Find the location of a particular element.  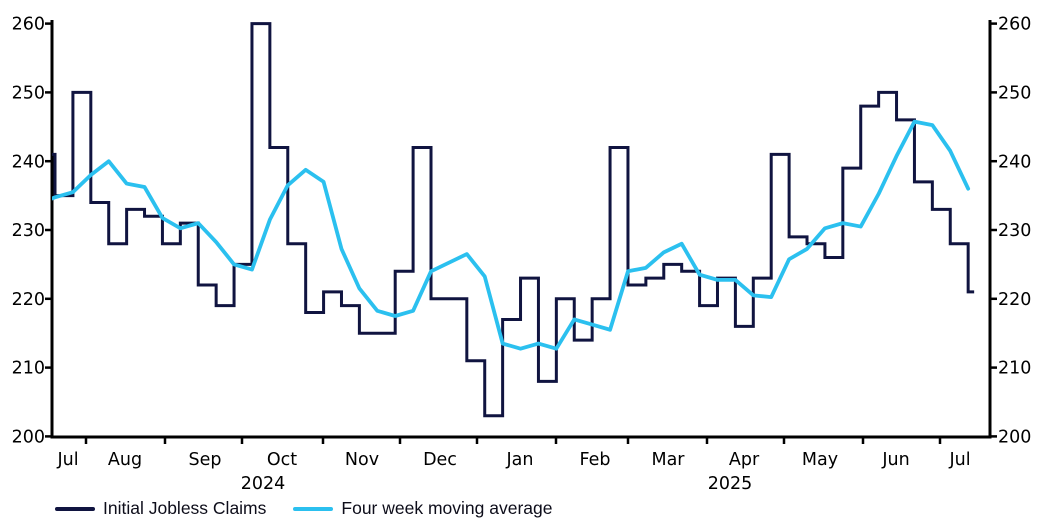

legend-item-moving-average: Four week moving average is located at coordinates (422, 508).